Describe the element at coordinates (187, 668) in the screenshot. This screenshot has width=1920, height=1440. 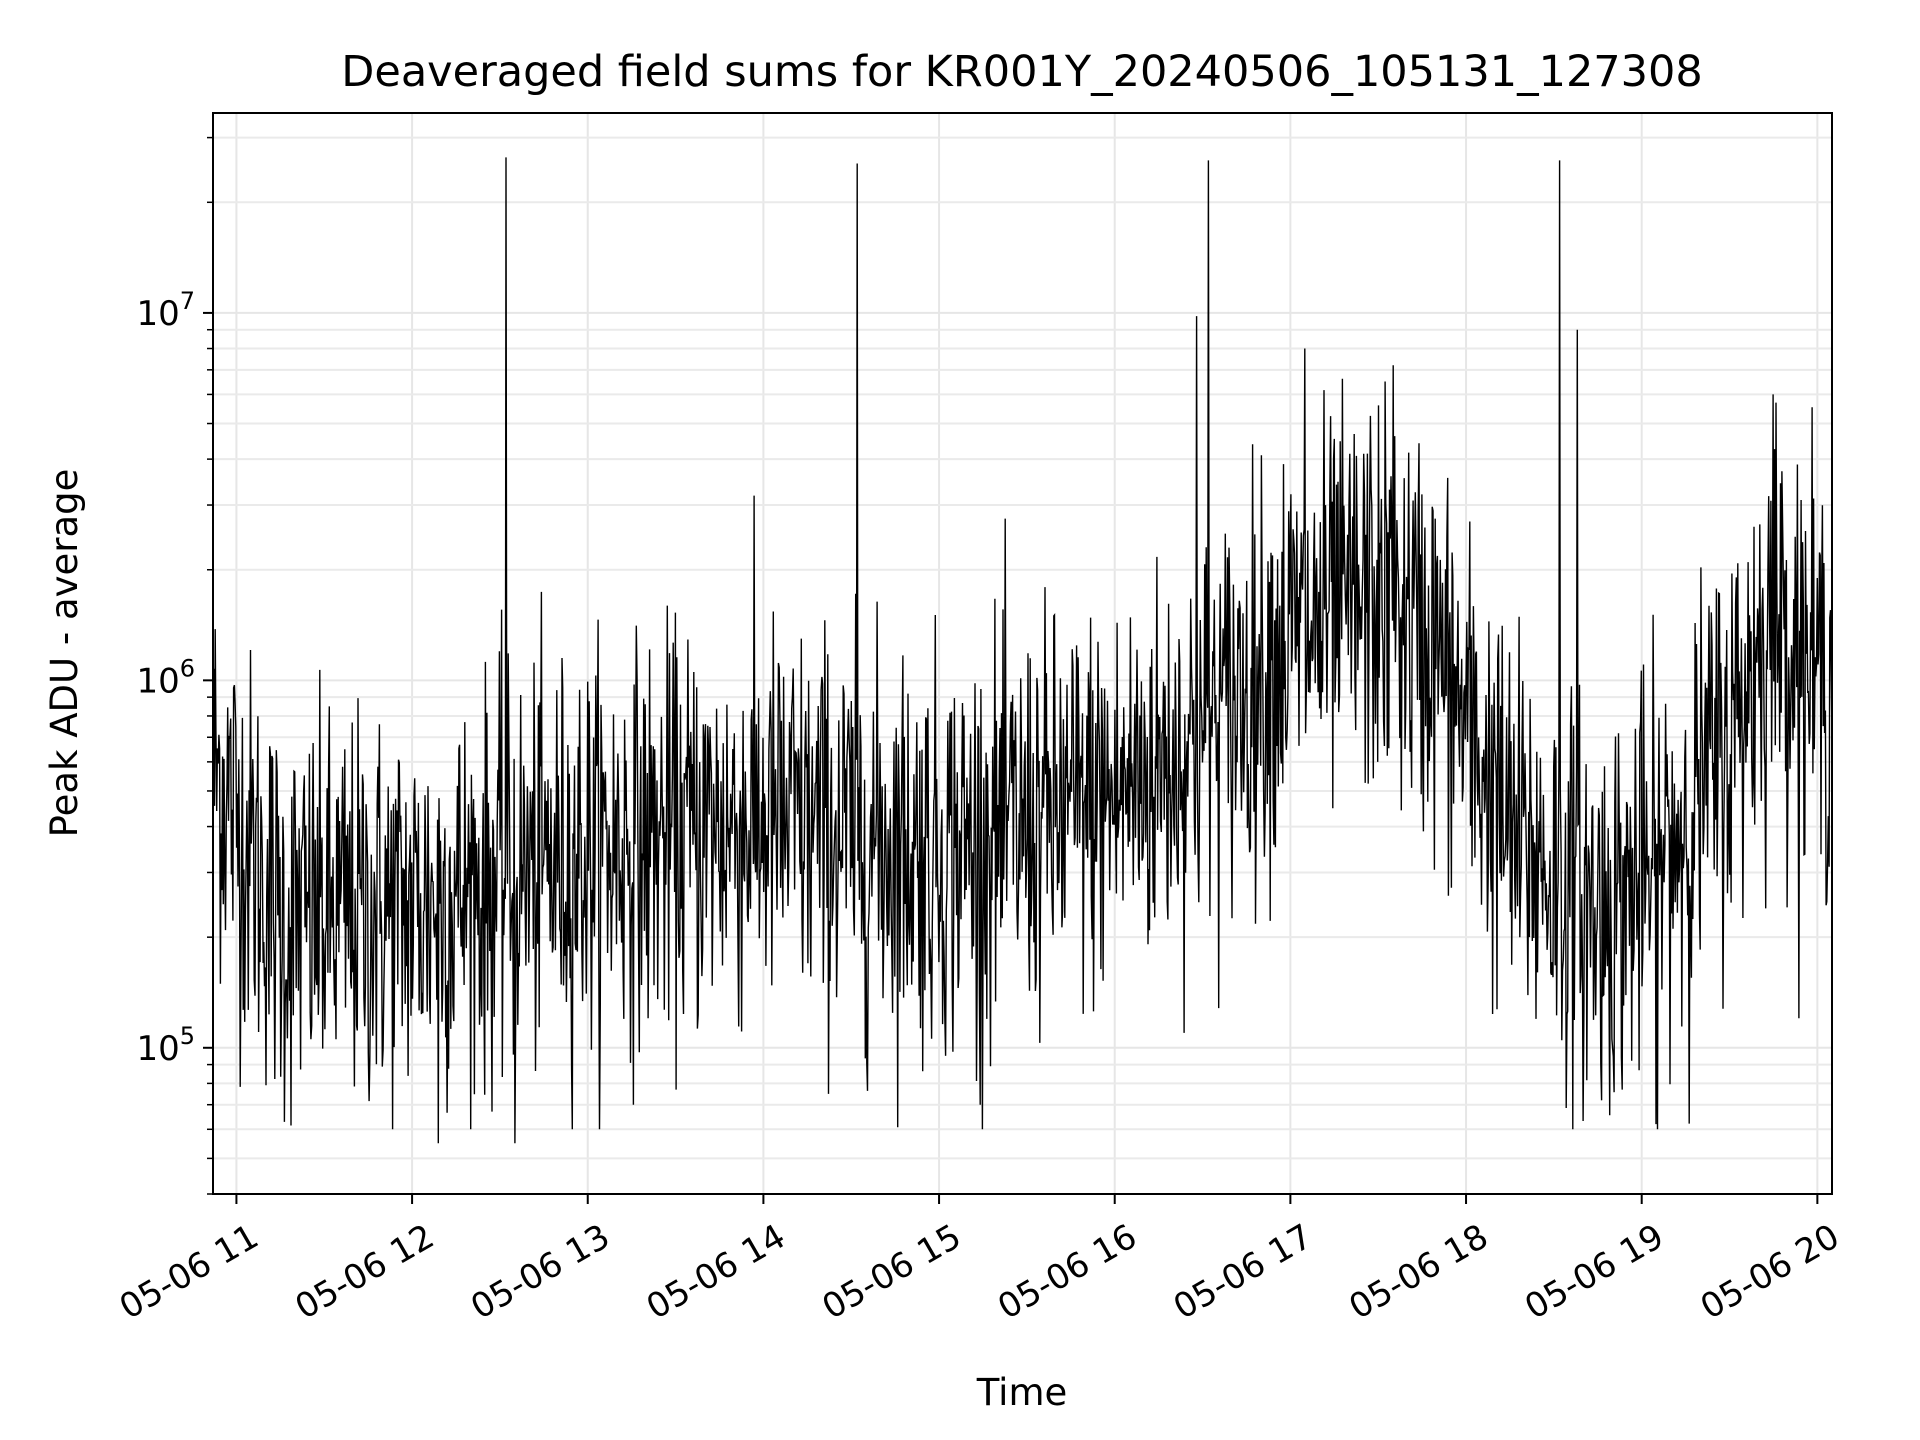
I see `y-tick-exponent: 6` at that location.